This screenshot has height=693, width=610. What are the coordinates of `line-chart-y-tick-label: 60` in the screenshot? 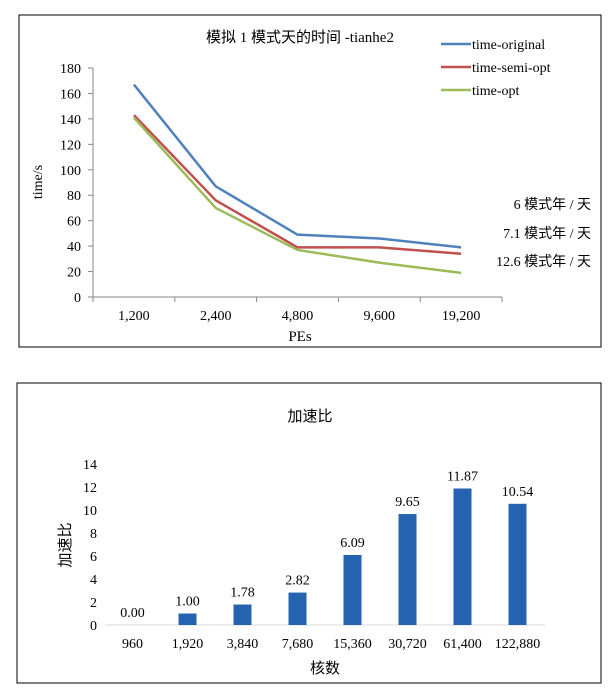 It's located at (74, 222).